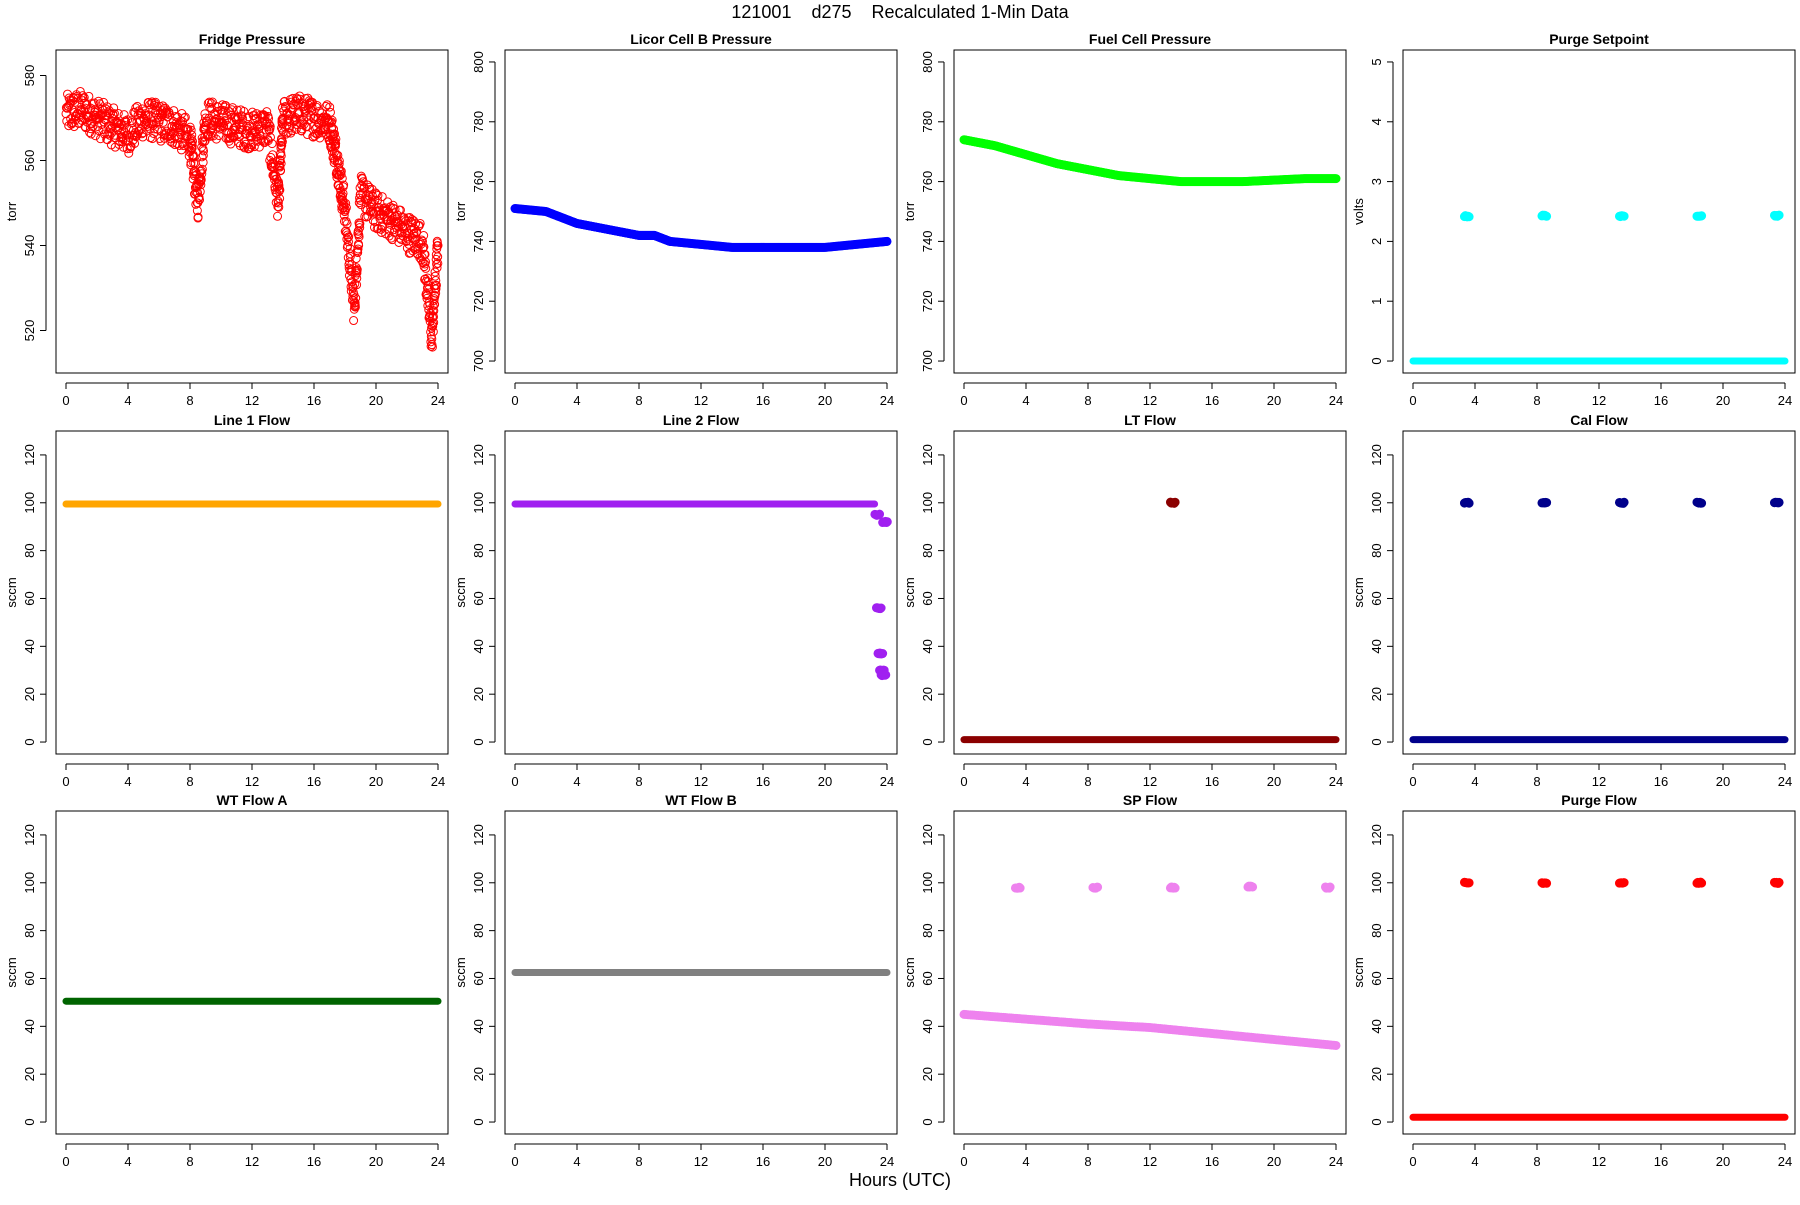 The height and width of the screenshot is (1205, 1800). Describe the element at coordinates (927, 361) in the screenshot. I see `y-tick-label: 700` at that location.